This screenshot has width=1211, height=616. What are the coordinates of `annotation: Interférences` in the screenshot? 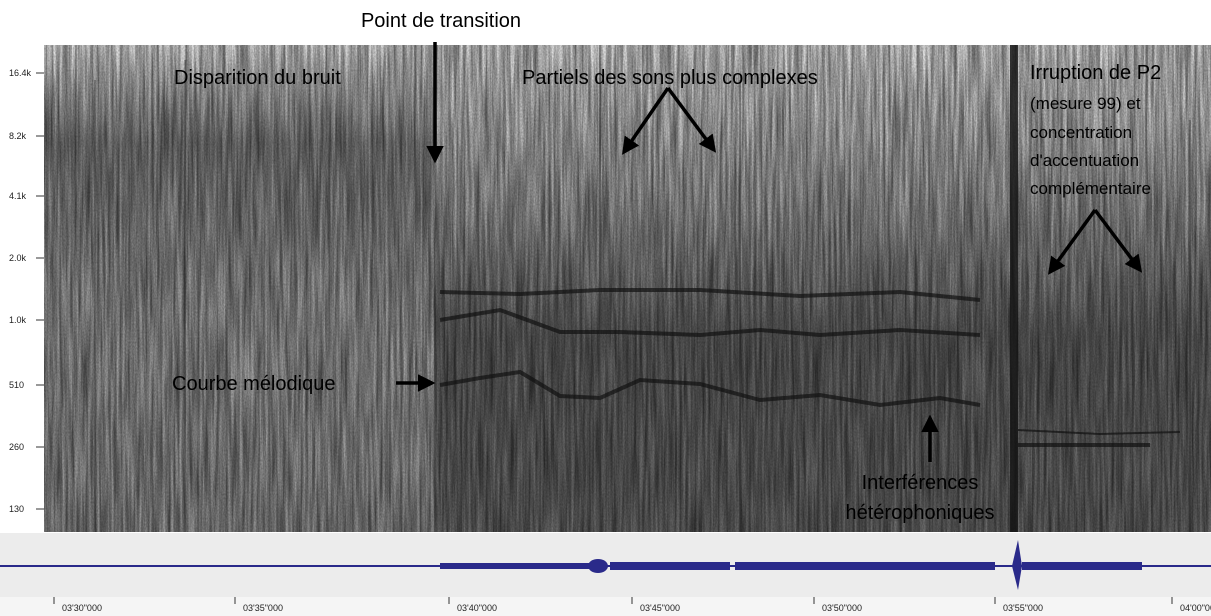 It's located at (920, 483).